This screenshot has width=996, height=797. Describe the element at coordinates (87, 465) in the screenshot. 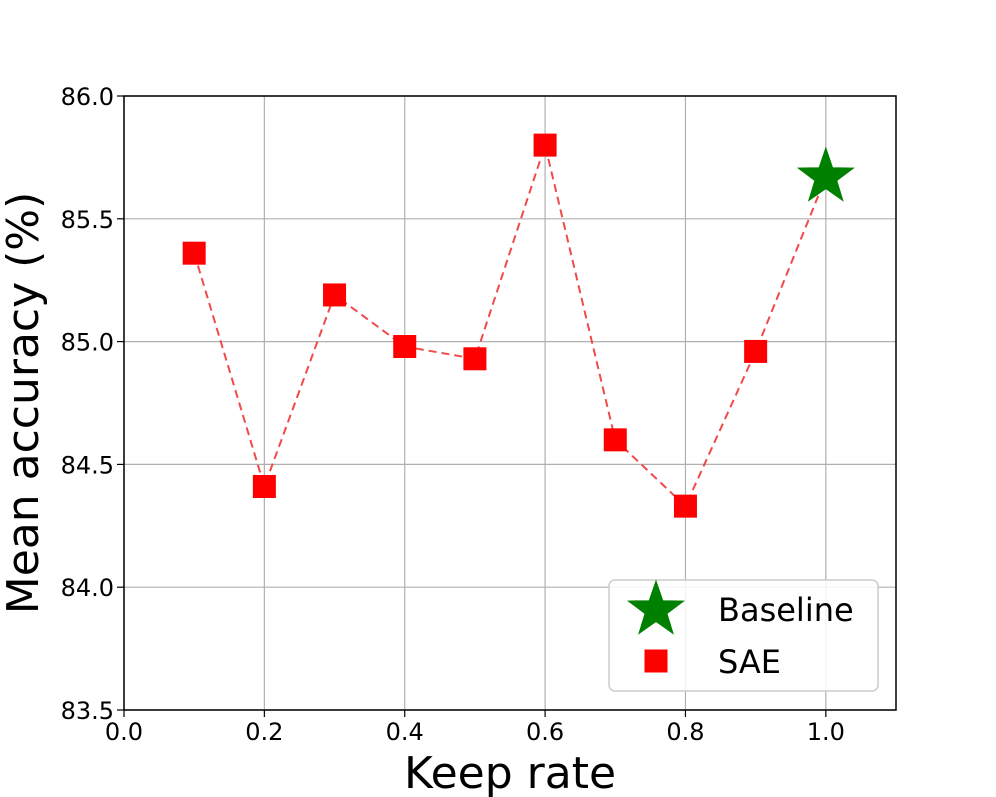

I see `y-tick-label: 84.5` at that location.